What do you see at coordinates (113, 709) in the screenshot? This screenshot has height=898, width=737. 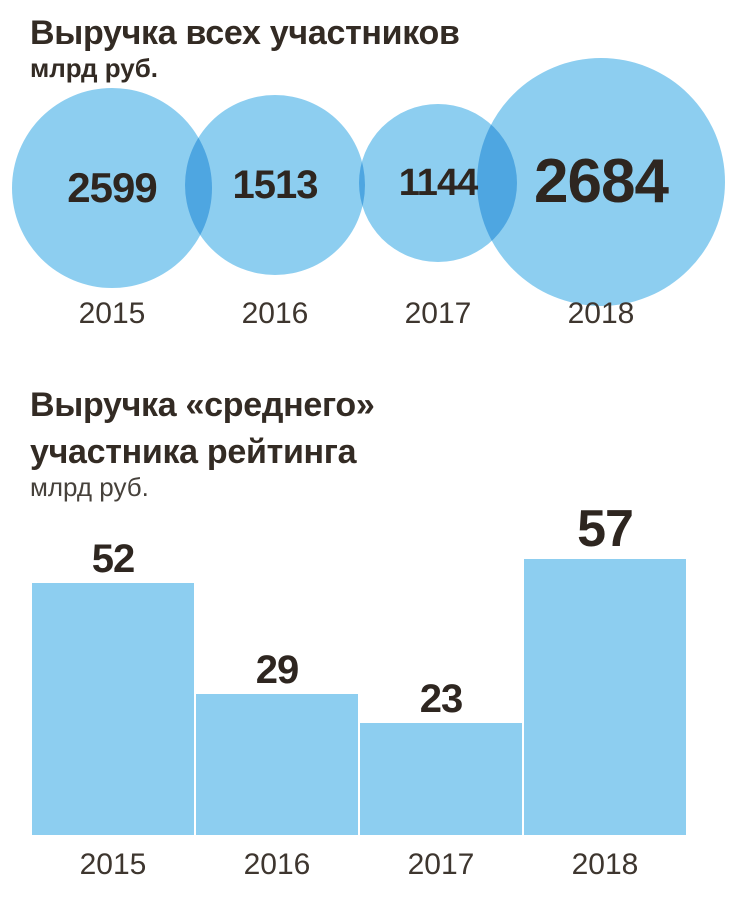 I see `bar-2015` at bounding box center [113, 709].